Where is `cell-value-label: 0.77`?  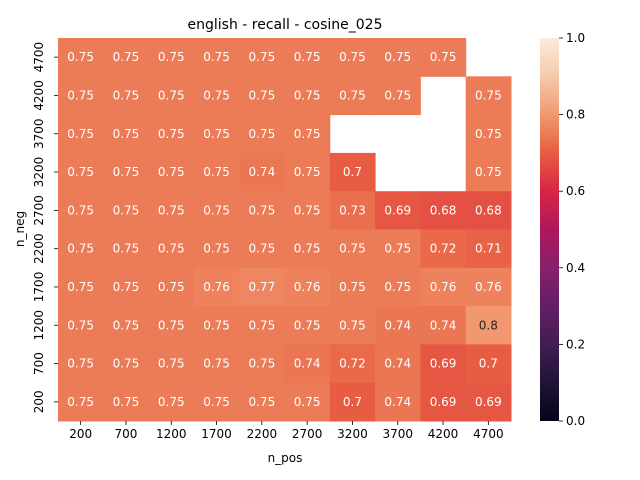
cell-value-label: 0.77 is located at coordinates (261, 287).